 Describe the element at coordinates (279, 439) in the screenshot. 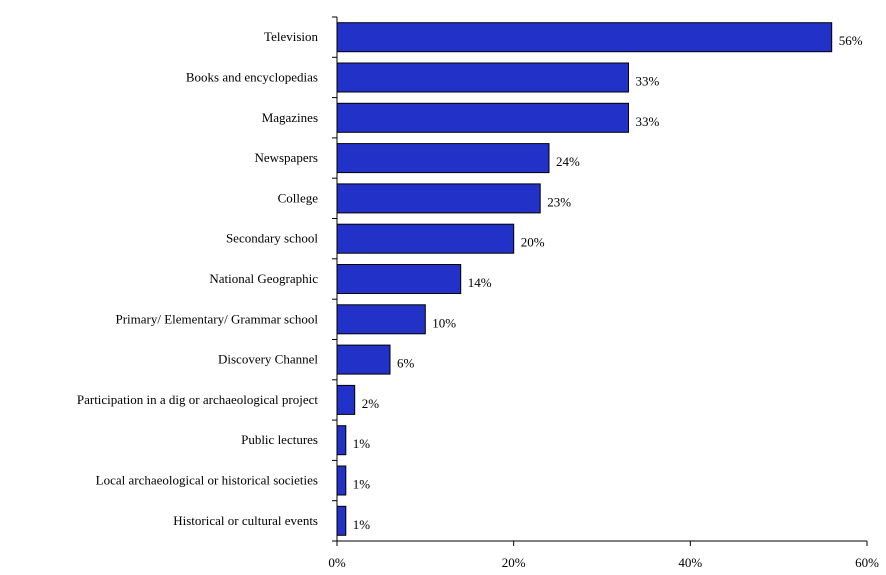

I see `category-label: Public lectures` at that location.